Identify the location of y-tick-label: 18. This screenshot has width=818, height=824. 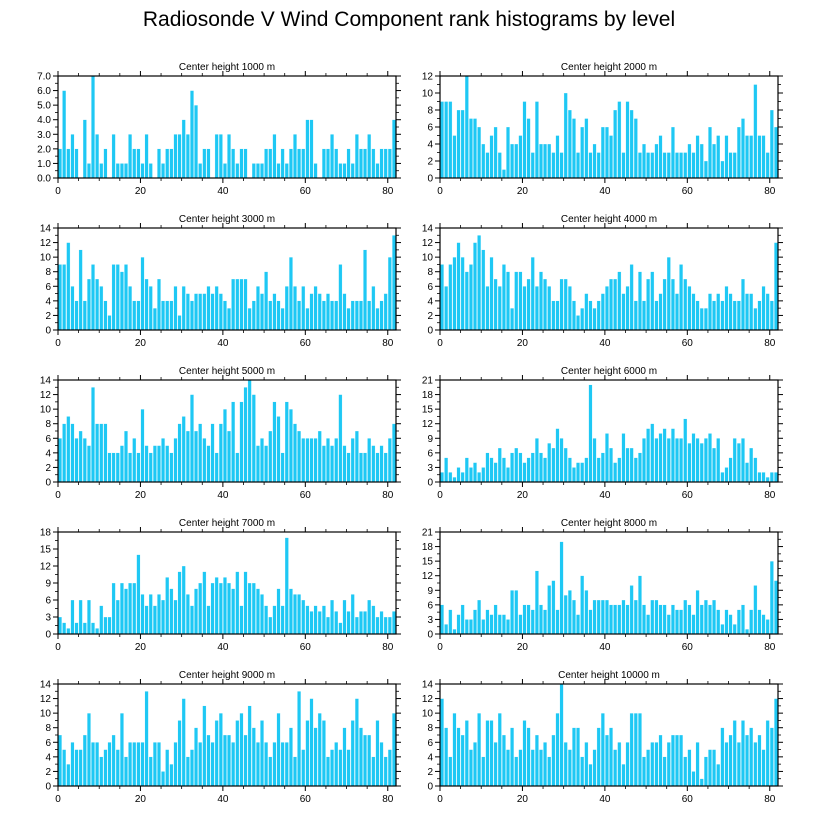
(428, 547).